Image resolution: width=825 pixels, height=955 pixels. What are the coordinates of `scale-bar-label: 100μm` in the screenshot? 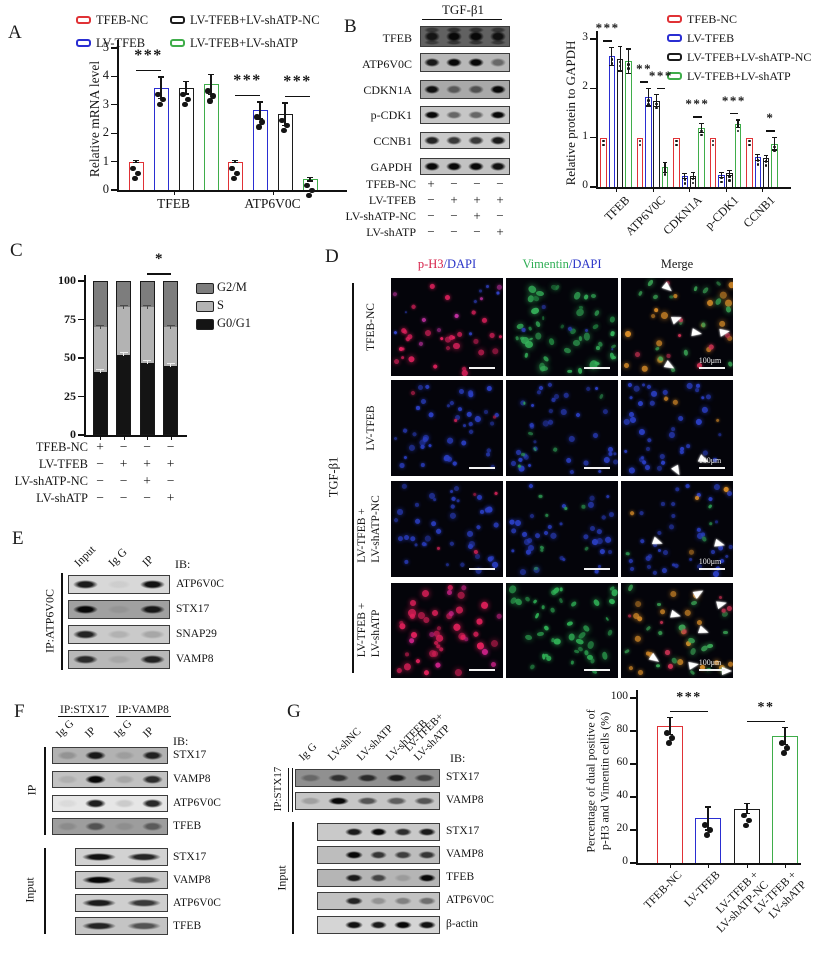 It's located at (710, 662).